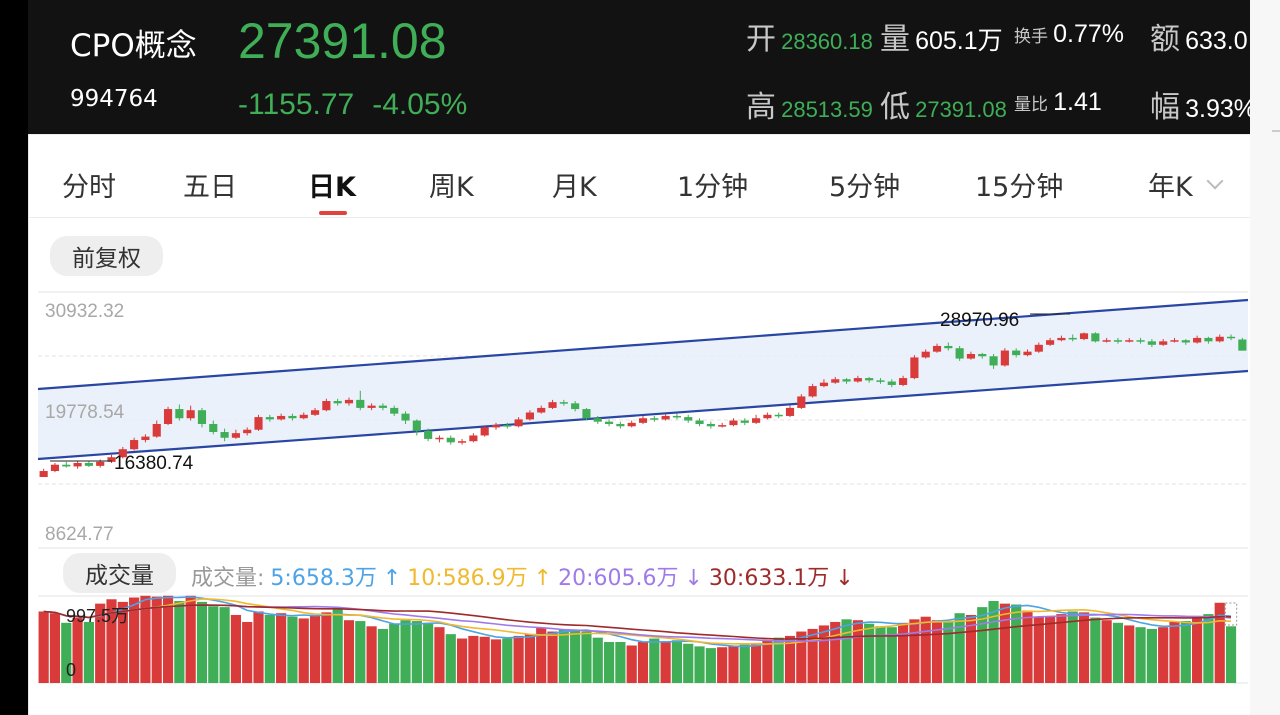 The height and width of the screenshot is (715, 1280). I want to click on vol-ratio-value: 1.41, so click(1077, 102).